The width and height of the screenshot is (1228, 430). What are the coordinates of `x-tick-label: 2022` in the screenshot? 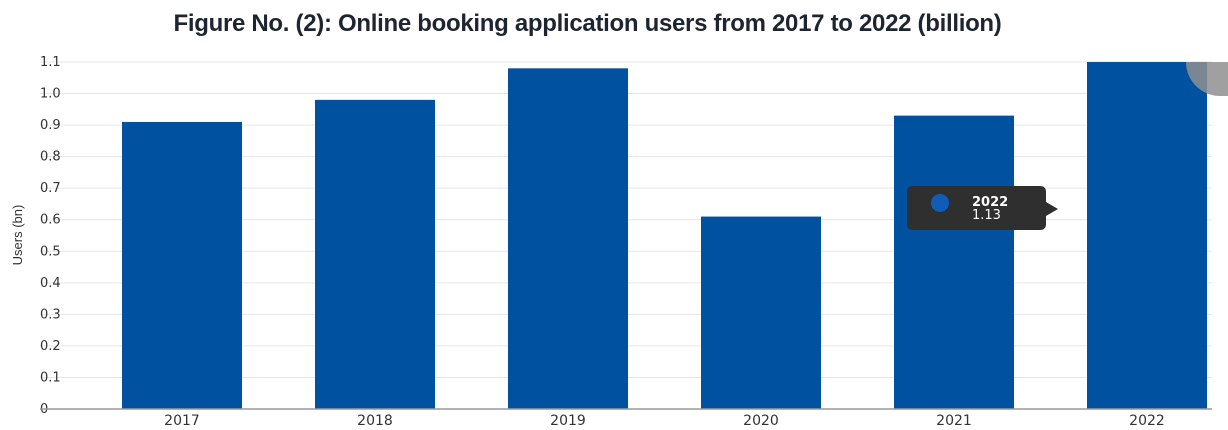 It's located at (1147, 421).